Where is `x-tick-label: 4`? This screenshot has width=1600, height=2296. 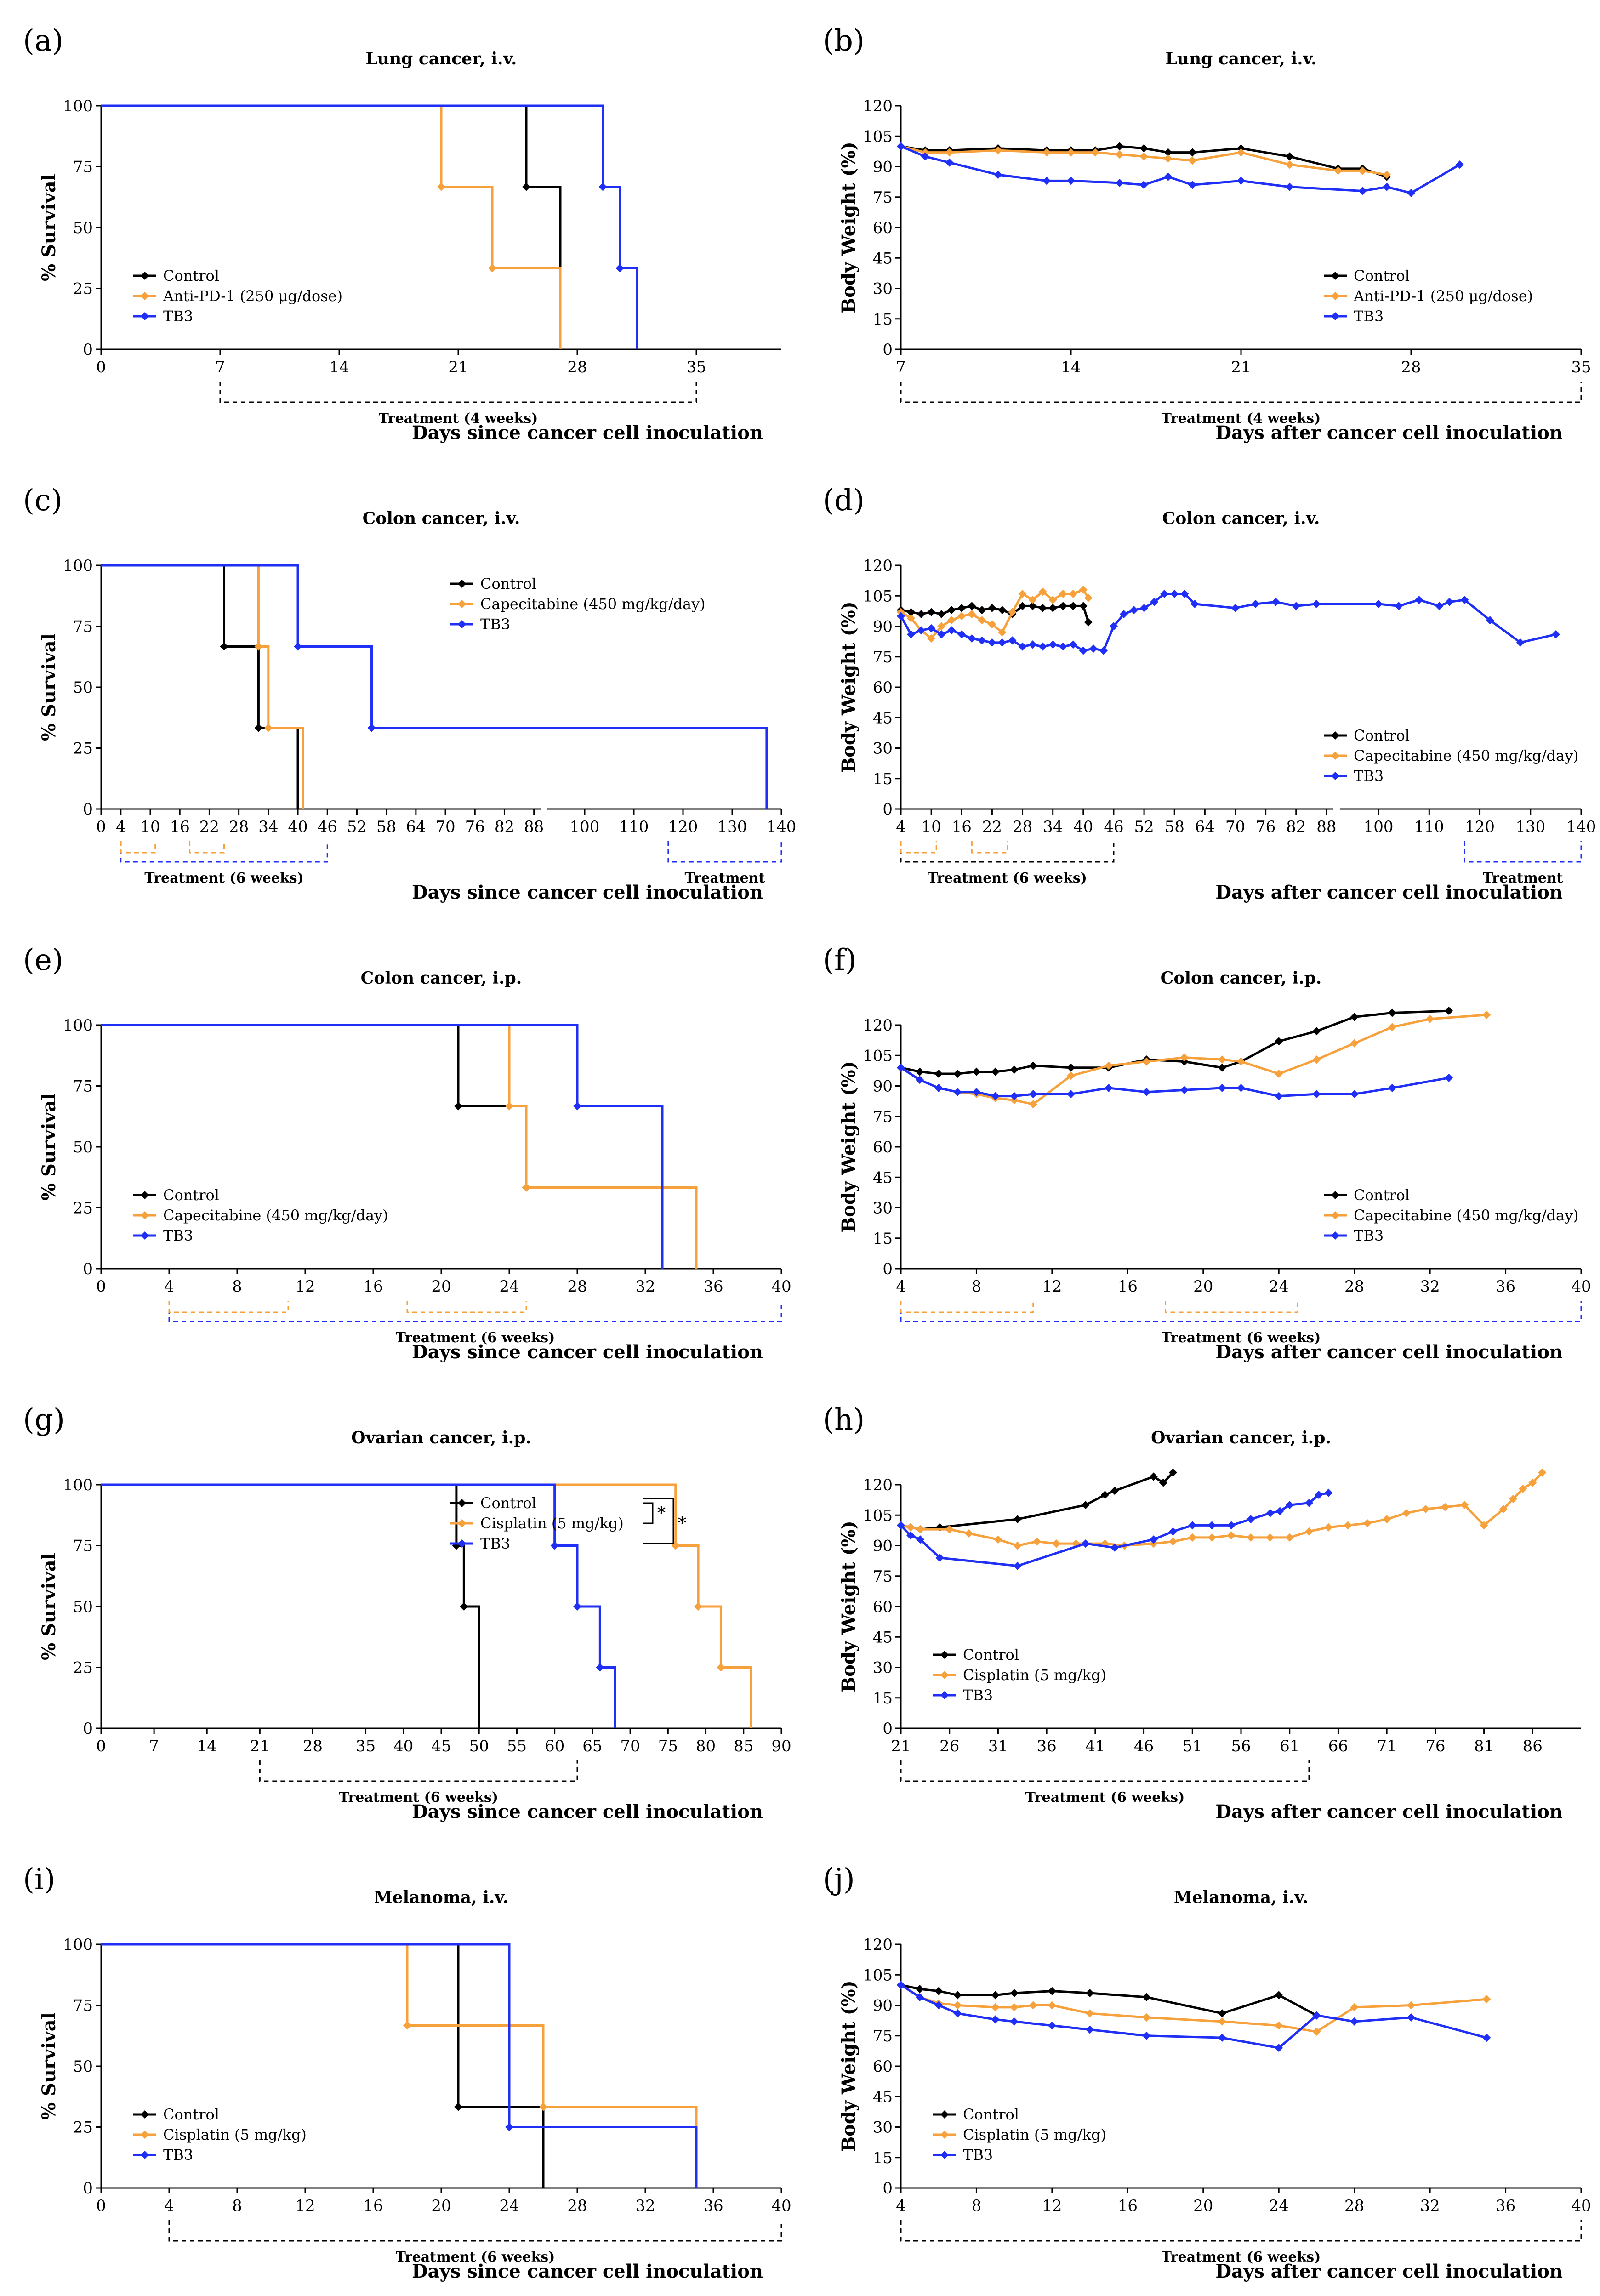 x-tick-label: 4 is located at coordinates (121, 827).